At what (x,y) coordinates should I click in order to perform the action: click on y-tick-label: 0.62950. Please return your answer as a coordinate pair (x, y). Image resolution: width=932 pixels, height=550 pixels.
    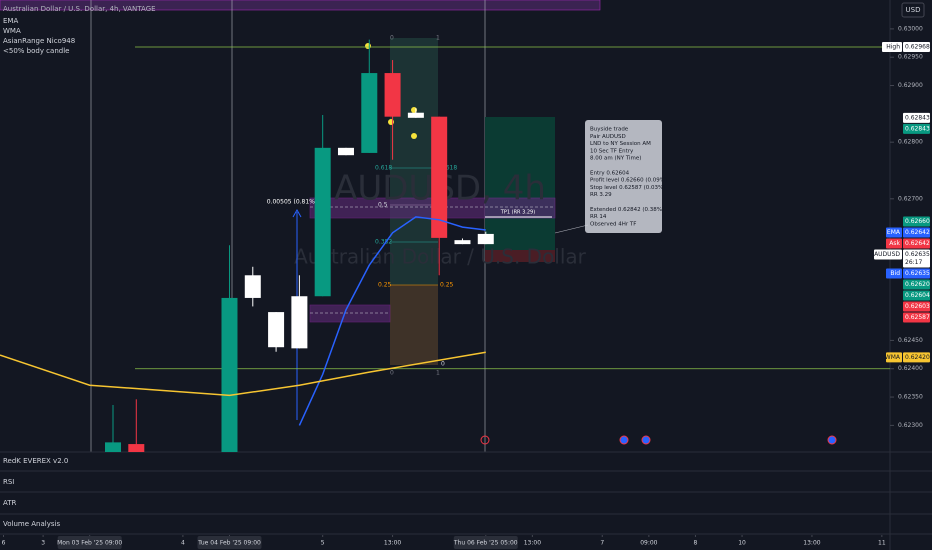
    Looking at the image, I should click on (910, 57).